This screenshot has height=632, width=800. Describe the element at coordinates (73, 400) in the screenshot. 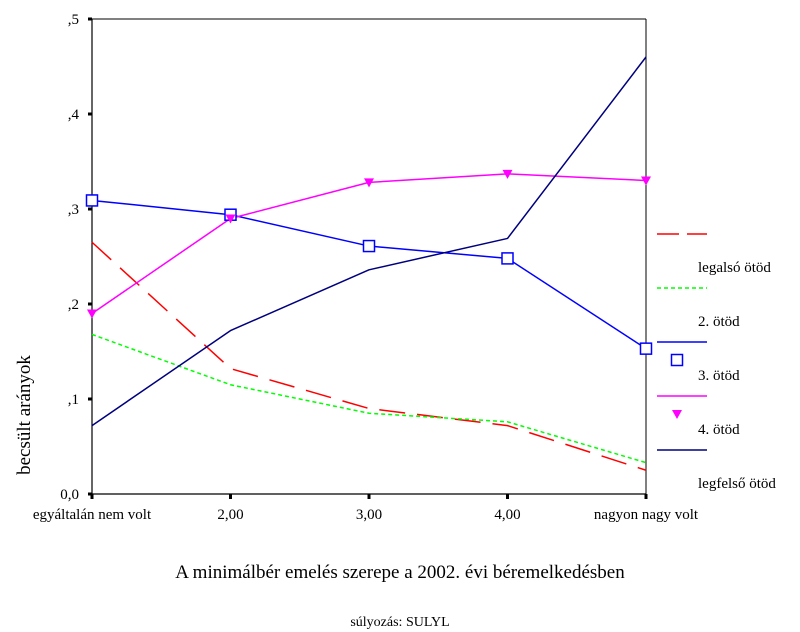

I see `y-tick-label: ,1` at that location.